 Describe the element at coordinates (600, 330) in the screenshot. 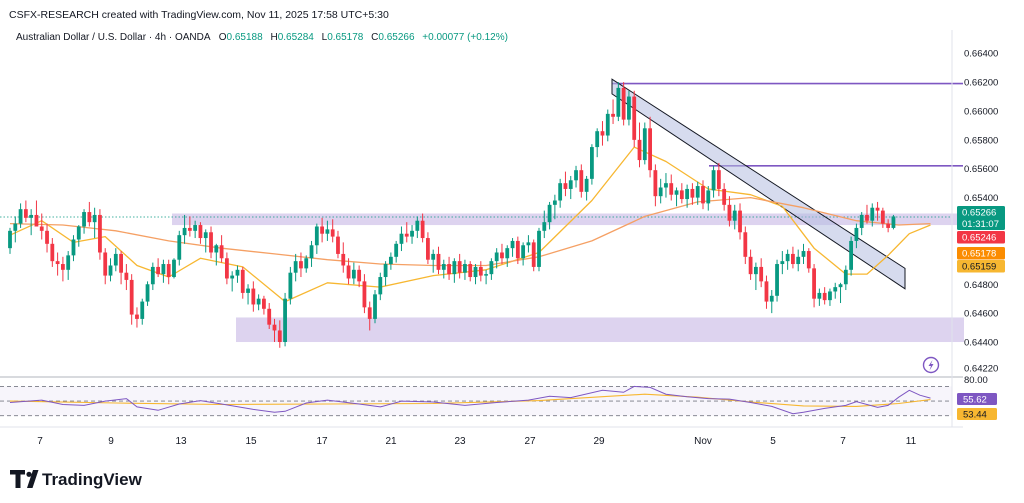

I see `support-zone` at that location.